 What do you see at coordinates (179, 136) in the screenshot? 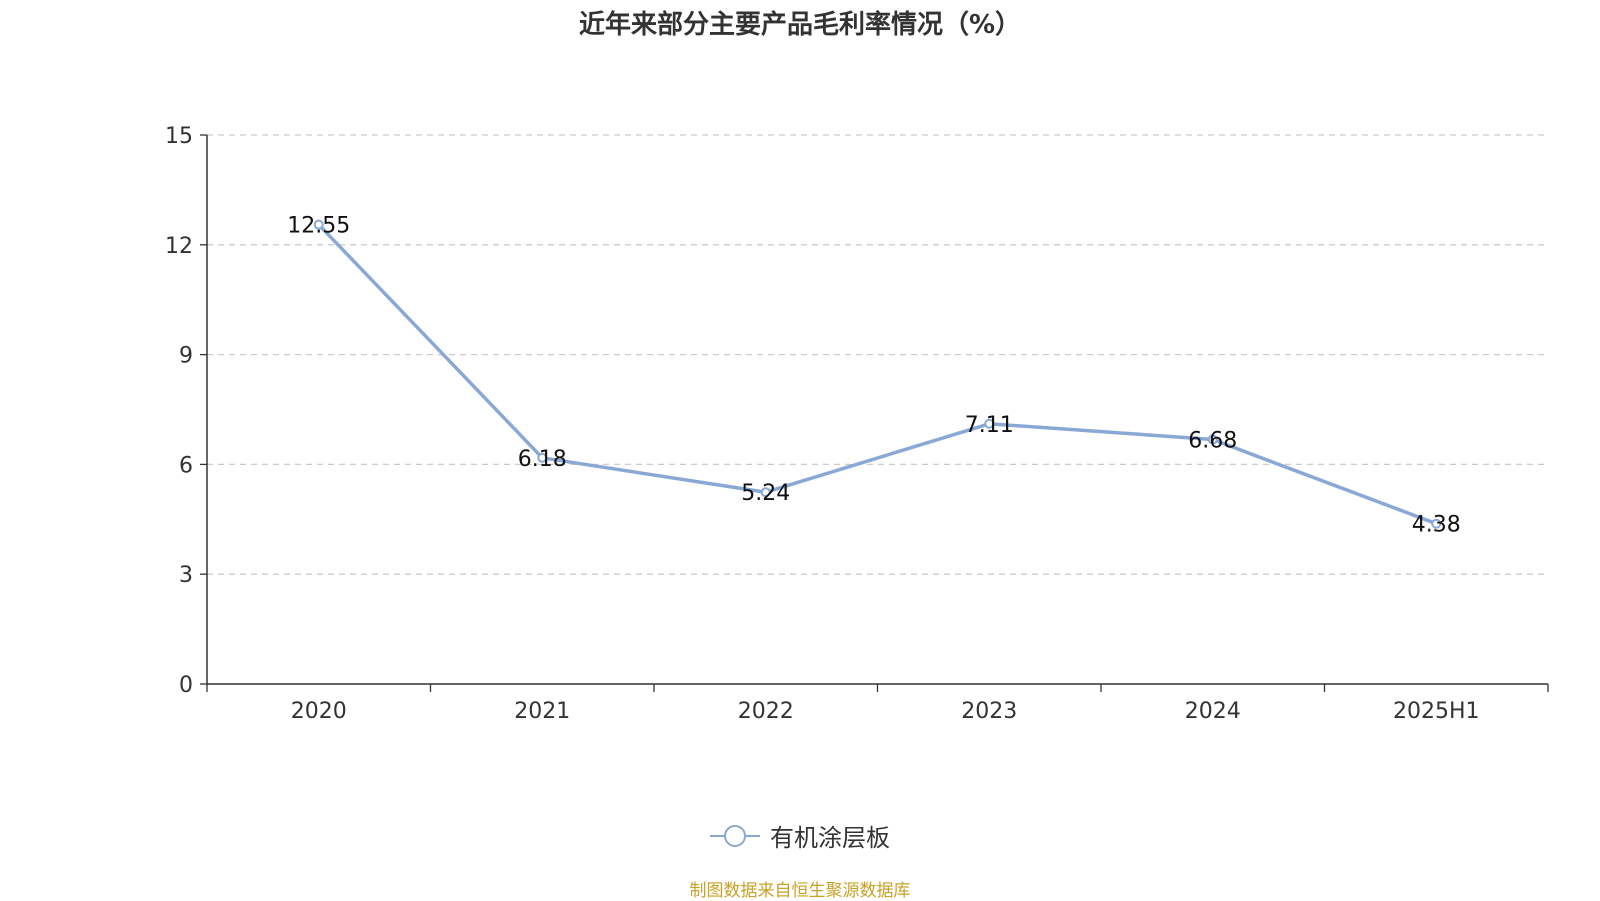
I see `y-tick-label: 15` at bounding box center [179, 136].